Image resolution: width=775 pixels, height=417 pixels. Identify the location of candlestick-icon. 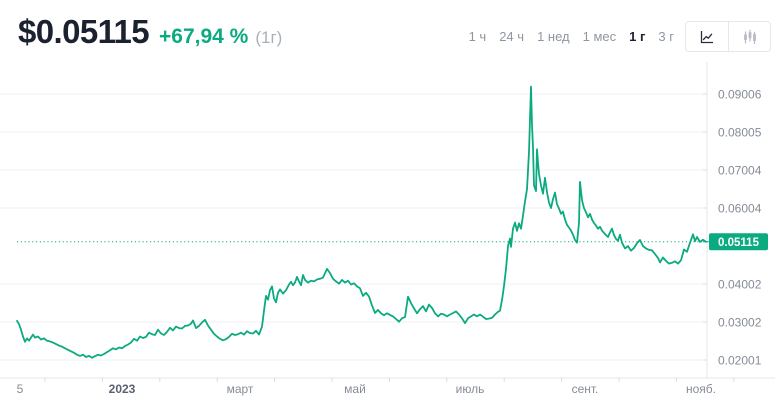
(749, 36).